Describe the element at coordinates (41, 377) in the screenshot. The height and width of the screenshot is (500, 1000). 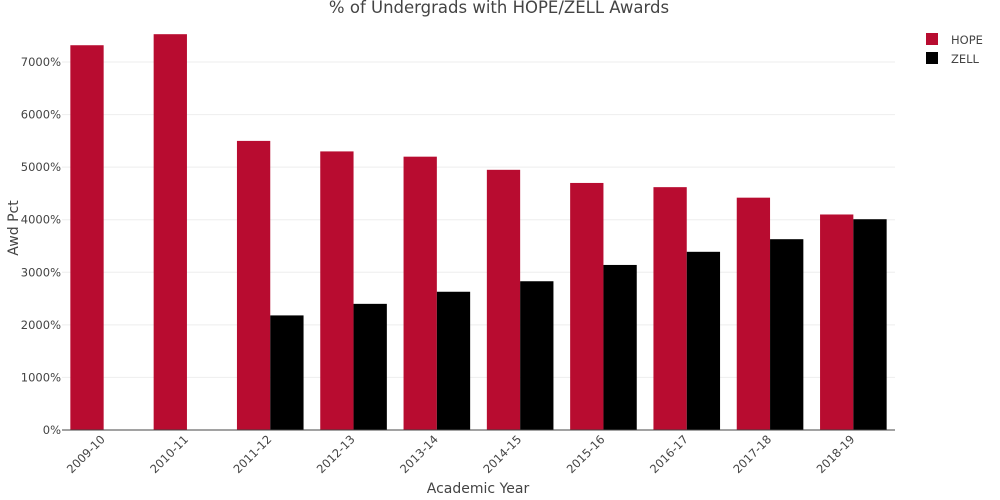
I see `y-tick-label: 1000%` at that location.